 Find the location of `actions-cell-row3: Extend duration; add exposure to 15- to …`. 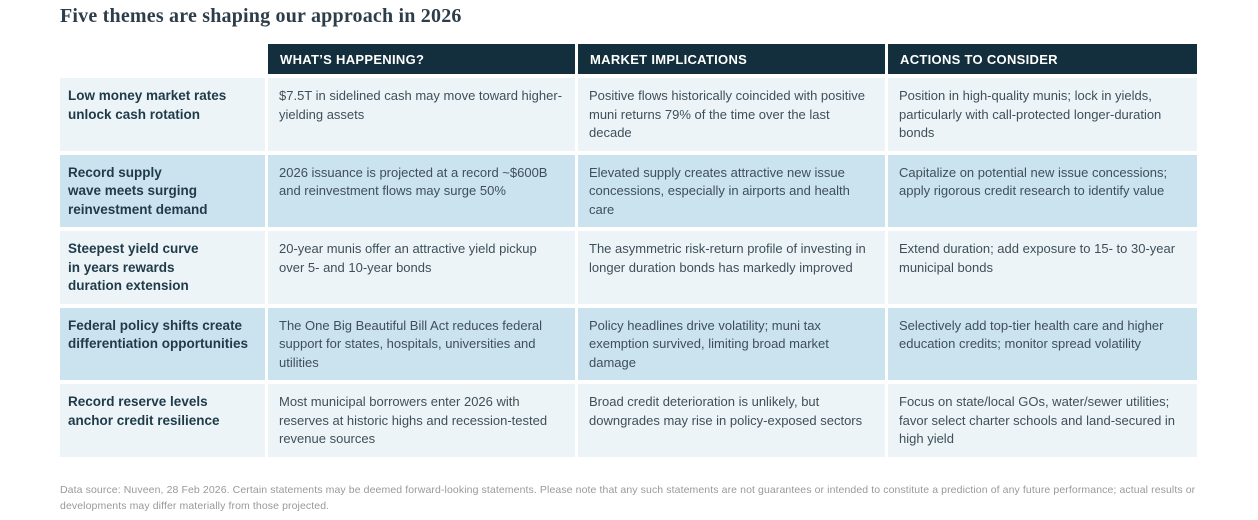

actions-cell-row3: Extend duration; add exposure to 15- to … is located at coordinates (1042, 267).